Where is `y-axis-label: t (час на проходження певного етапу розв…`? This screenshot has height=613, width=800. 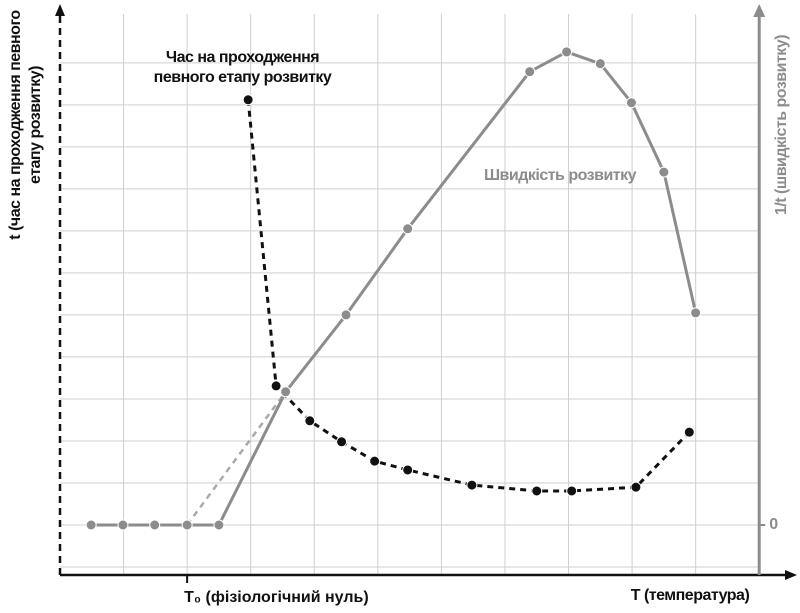 y-axis-label: t (час на проходження певного етапу розв… is located at coordinates (25, 125).